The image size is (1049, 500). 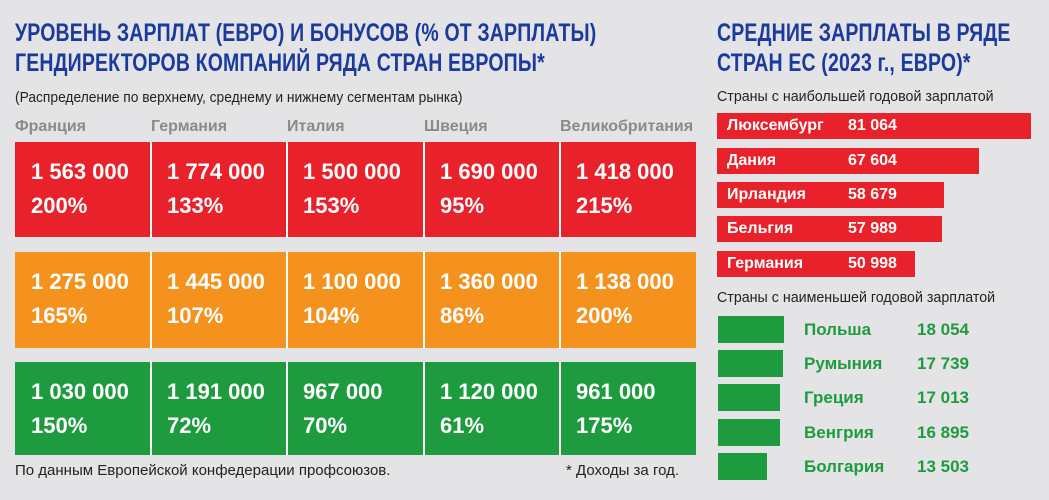 I want to click on country-header: Швеция, so click(x=456, y=126).